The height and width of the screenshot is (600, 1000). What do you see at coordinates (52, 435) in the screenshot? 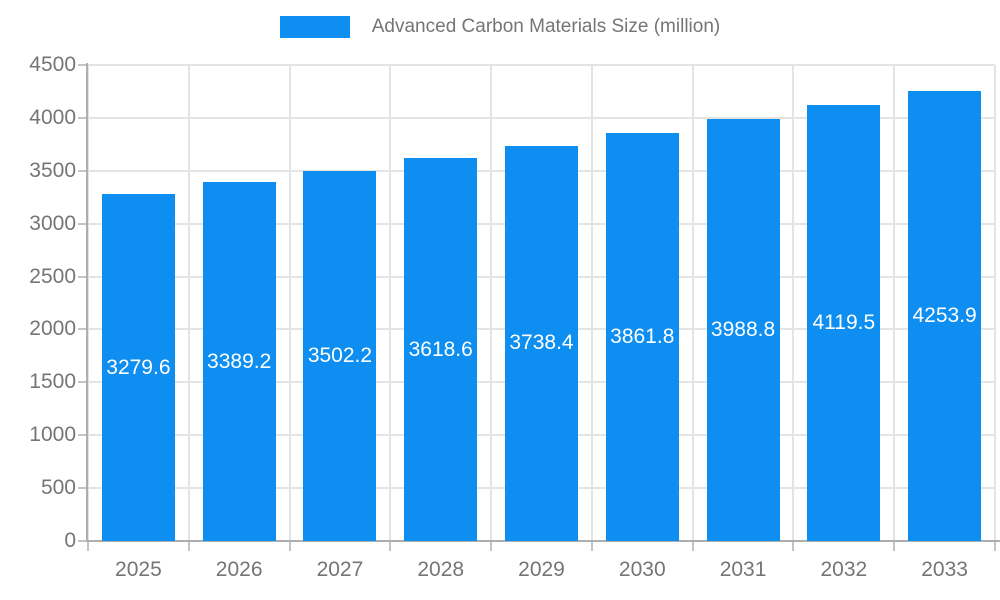
I see `y-tick-label: 1000` at bounding box center [52, 435].